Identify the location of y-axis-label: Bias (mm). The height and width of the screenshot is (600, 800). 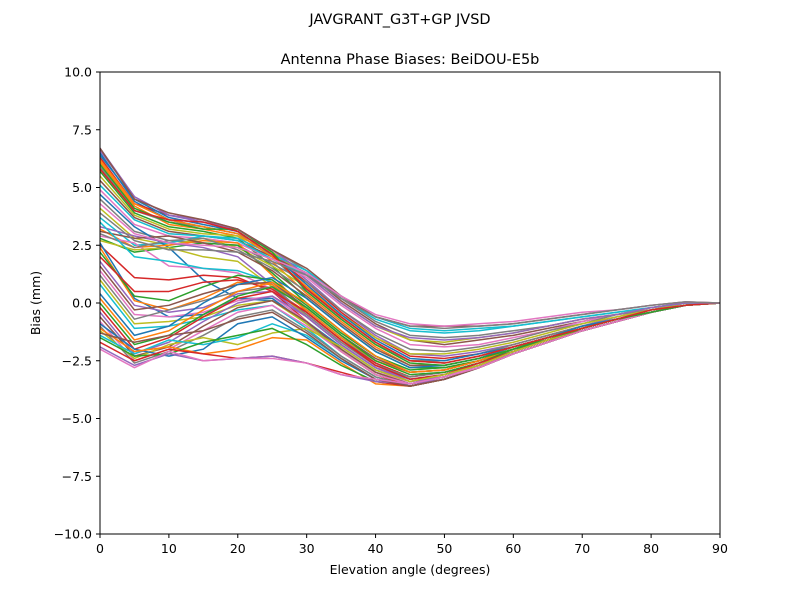
(35, 303).